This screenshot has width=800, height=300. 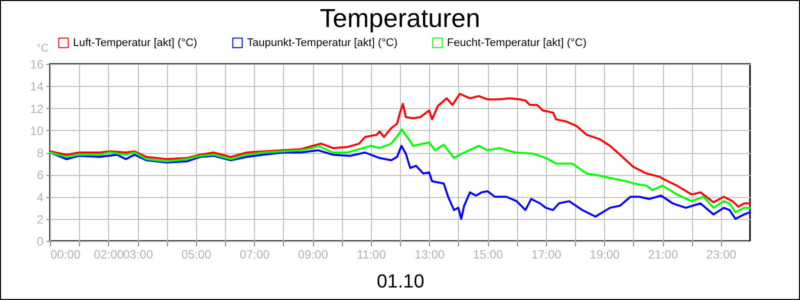 I want to click on chart-title: Temperaturen, so click(x=400, y=18).